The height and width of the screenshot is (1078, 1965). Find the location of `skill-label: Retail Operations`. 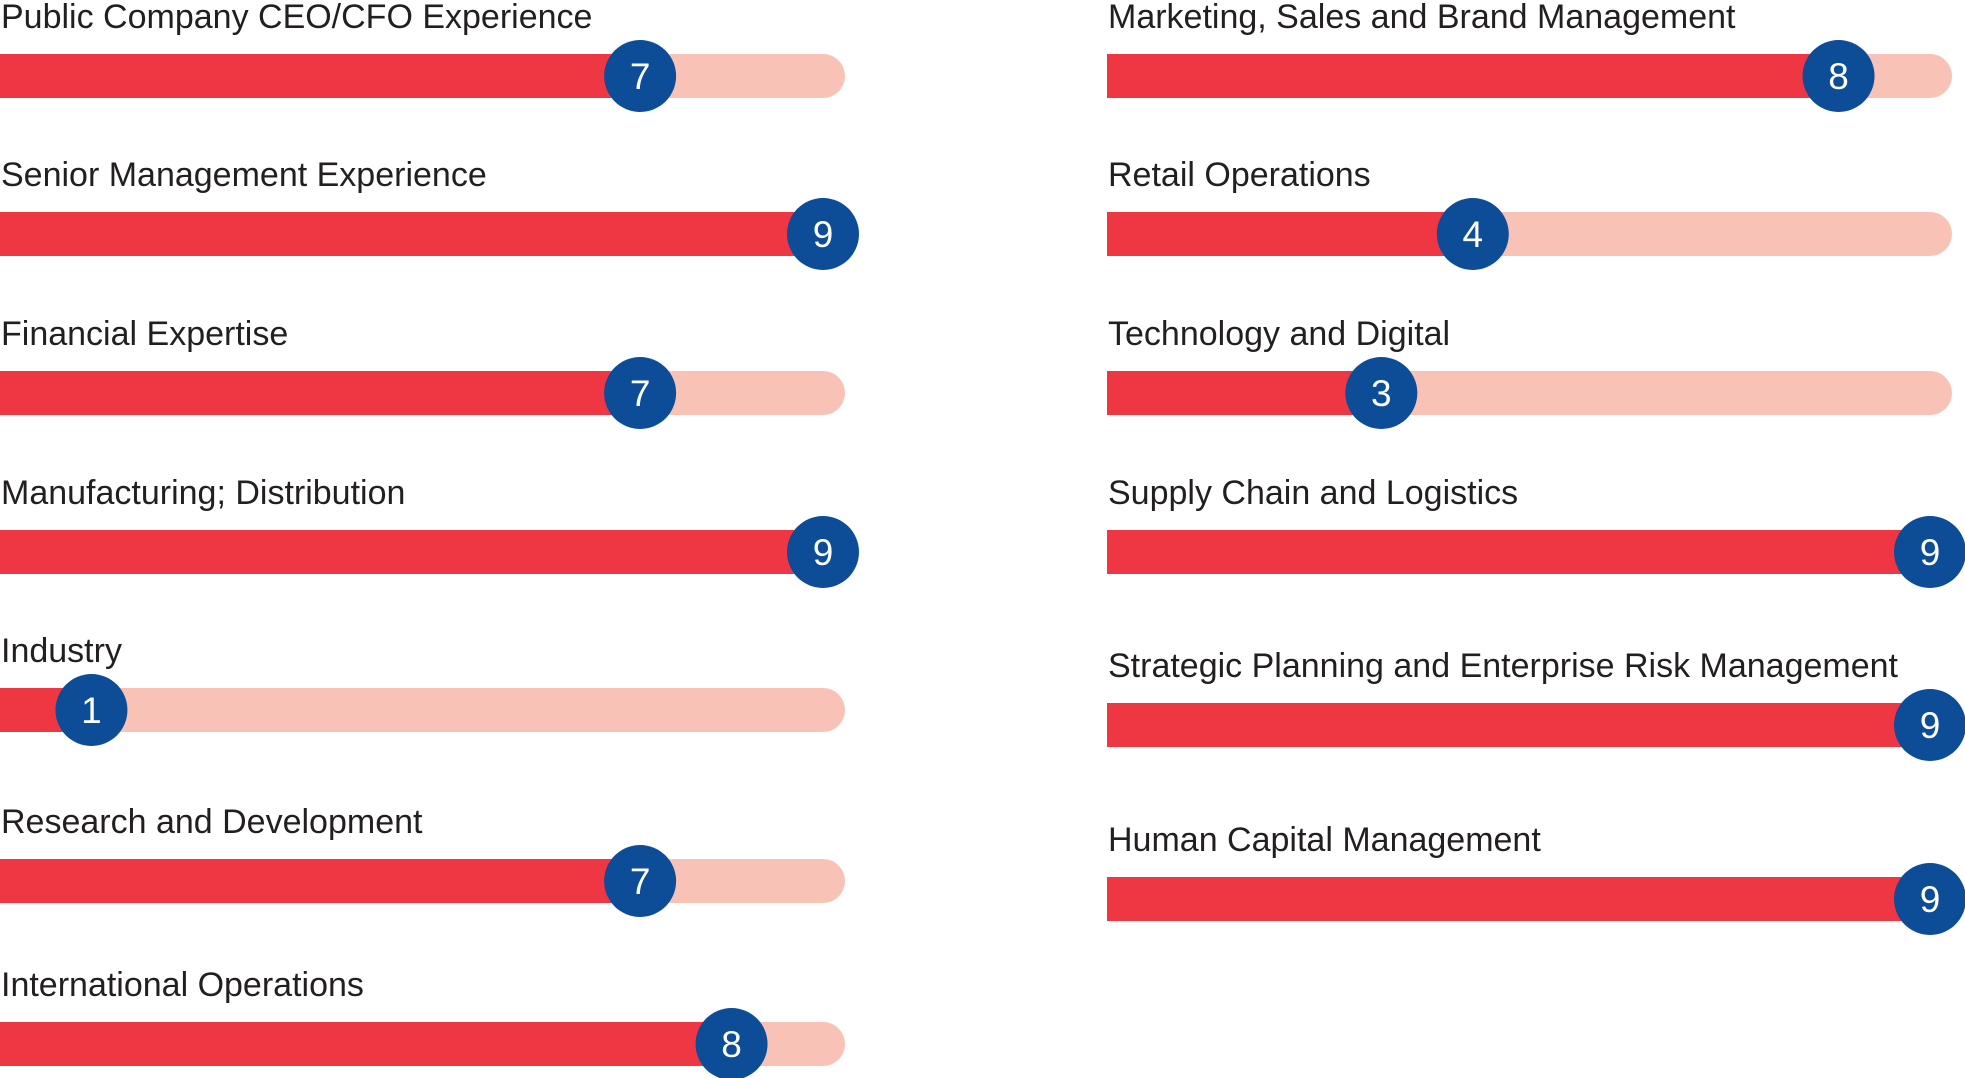

skill-label: Retail Operations is located at coordinates (1239, 175).